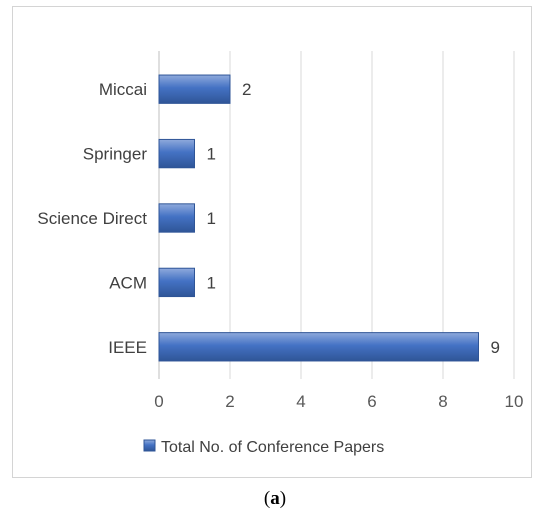 The width and height of the screenshot is (550, 520). Describe the element at coordinates (267, 498) in the screenshot. I see `caption-open: (` at that location.